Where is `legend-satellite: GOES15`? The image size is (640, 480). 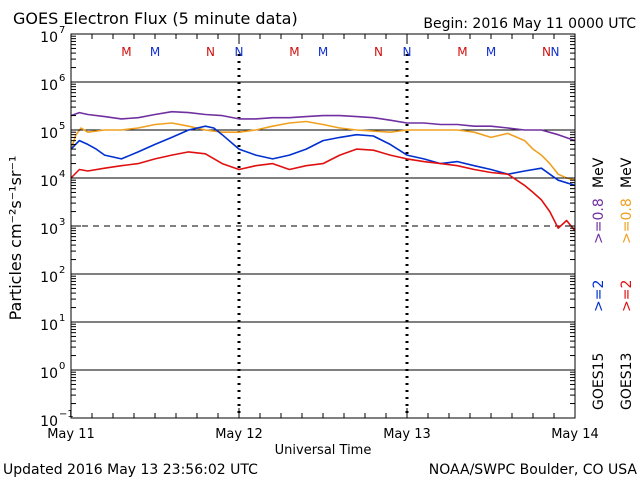 legend-satellite: GOES15 is located at coordinates (599, 381).